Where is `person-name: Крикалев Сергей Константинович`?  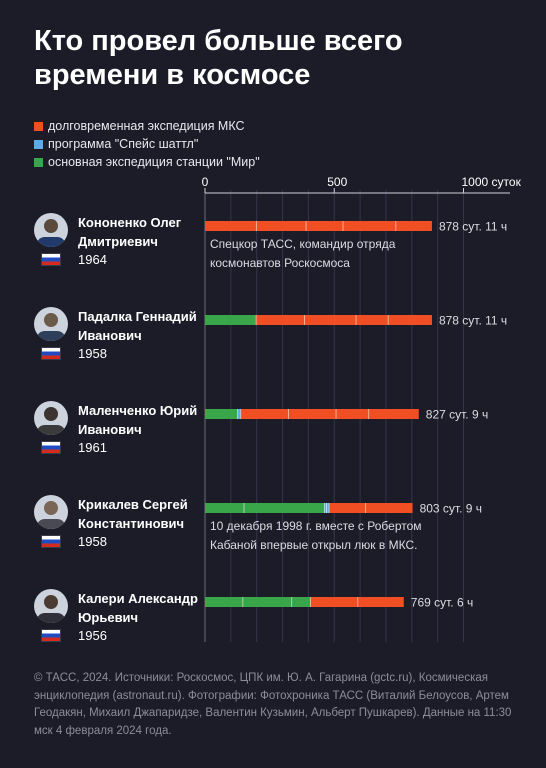
person-name: Крикалев Сергей Константинович is located at coordinates (143, 514).